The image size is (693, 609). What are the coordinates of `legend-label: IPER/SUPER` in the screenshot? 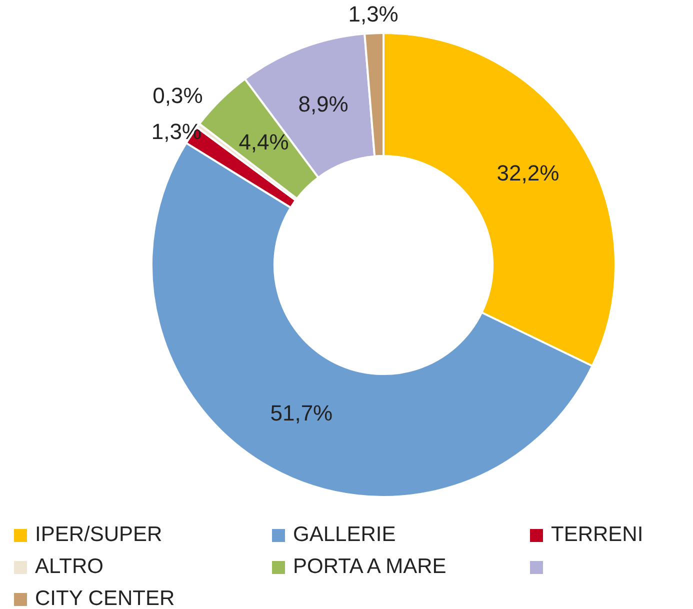 It's located at (98, 535).